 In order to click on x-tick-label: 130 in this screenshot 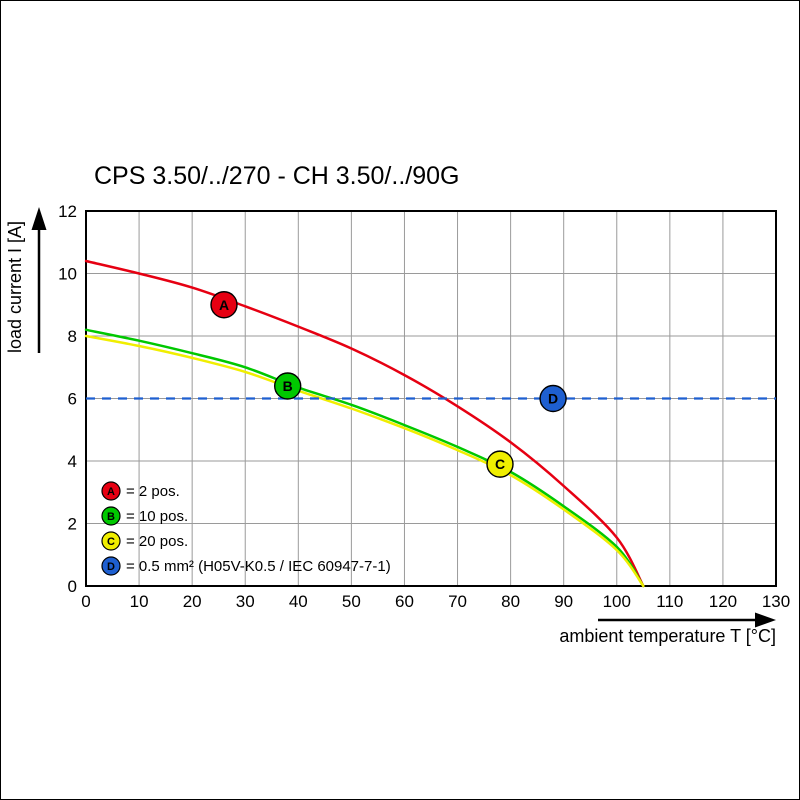, I will do `click(776, 601)`.